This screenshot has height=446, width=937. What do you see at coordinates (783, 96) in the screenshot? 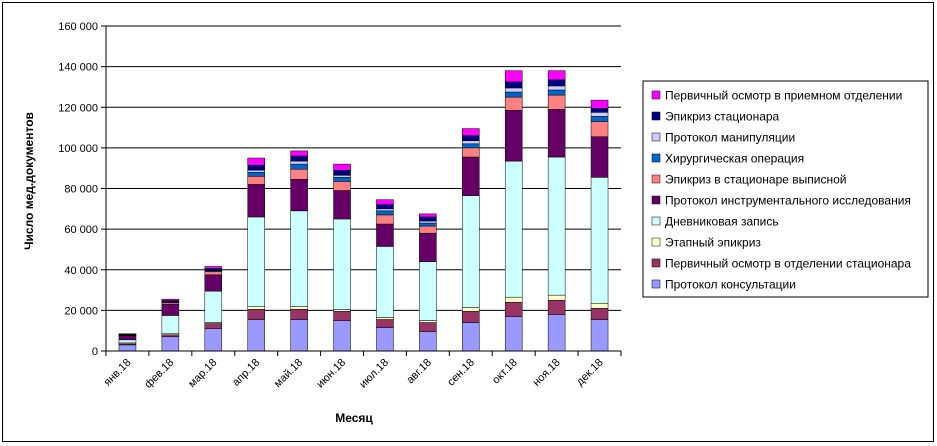
I see `legend-label: Первичный осмотр в приемном отделении` at bounding box center [783, 96].